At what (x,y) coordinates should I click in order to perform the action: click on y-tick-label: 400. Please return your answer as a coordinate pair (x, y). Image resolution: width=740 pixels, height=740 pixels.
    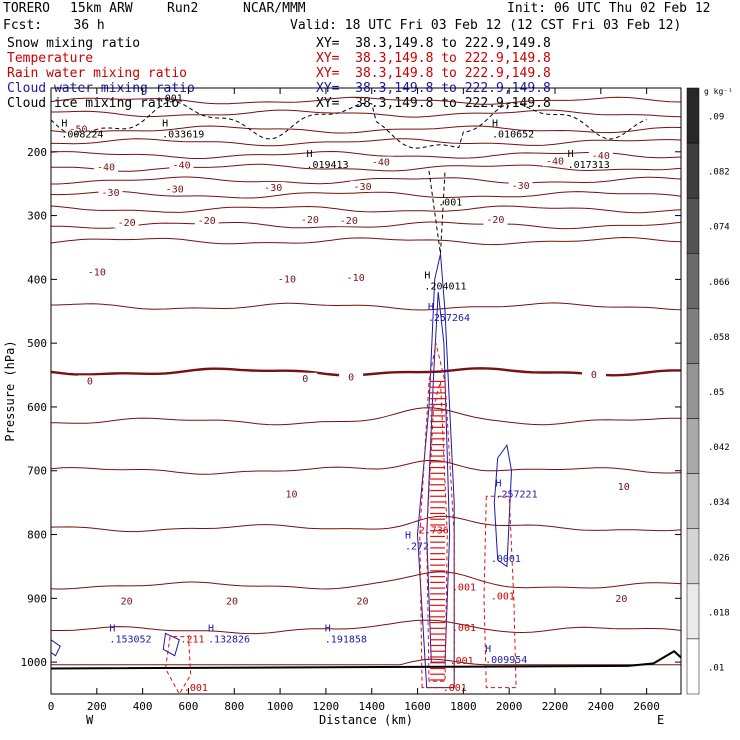
    Looking at the image, I should click on (37, 279).